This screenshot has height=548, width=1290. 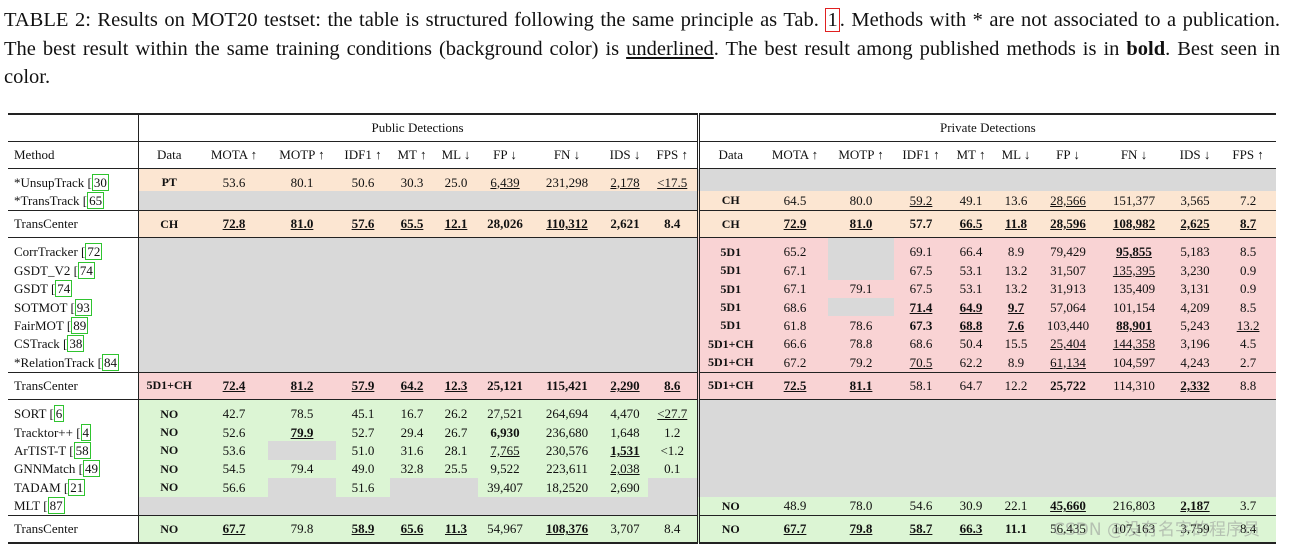 What do you see at coordinates (363, 529) in the screenshot?
I see `metric-value: 58.9` at bounding box center [363, 529].